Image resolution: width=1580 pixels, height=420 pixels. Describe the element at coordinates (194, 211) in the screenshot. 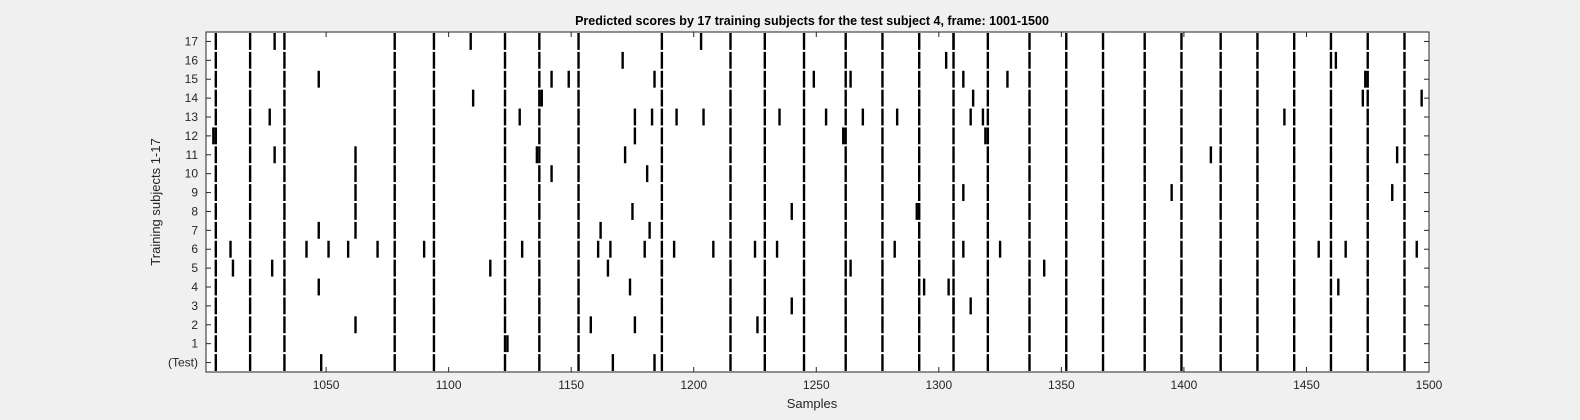

I see `y-tick-label: 8` at that location.